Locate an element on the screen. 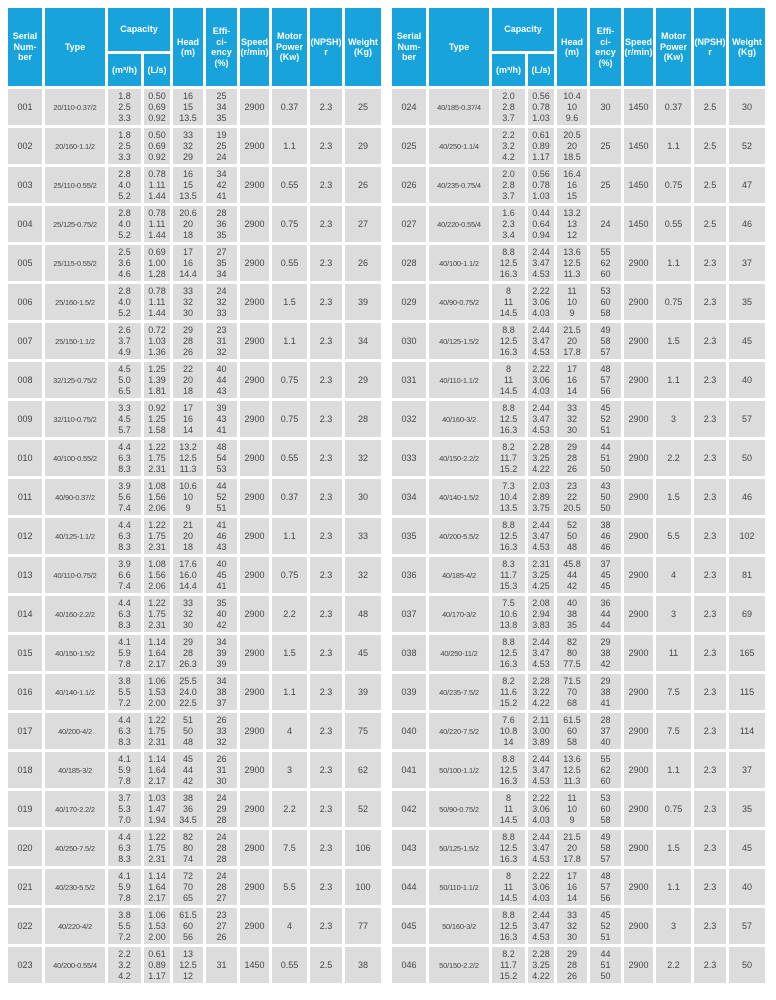 The height and width of the screenshot is (1000, 776). cell-serial-number: 024 is located at coordinates (409, 107).